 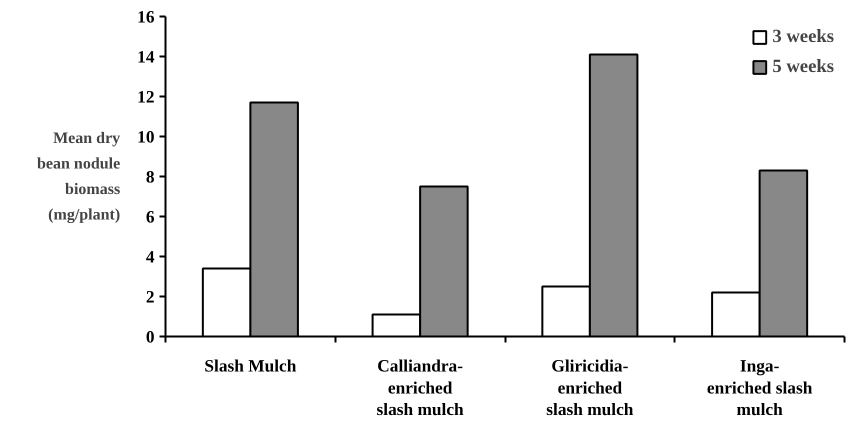 What do you see at coordinates (150, 337) in the screenshot?
I see `y-tick-label: 0` at bounding box center [150, 337].